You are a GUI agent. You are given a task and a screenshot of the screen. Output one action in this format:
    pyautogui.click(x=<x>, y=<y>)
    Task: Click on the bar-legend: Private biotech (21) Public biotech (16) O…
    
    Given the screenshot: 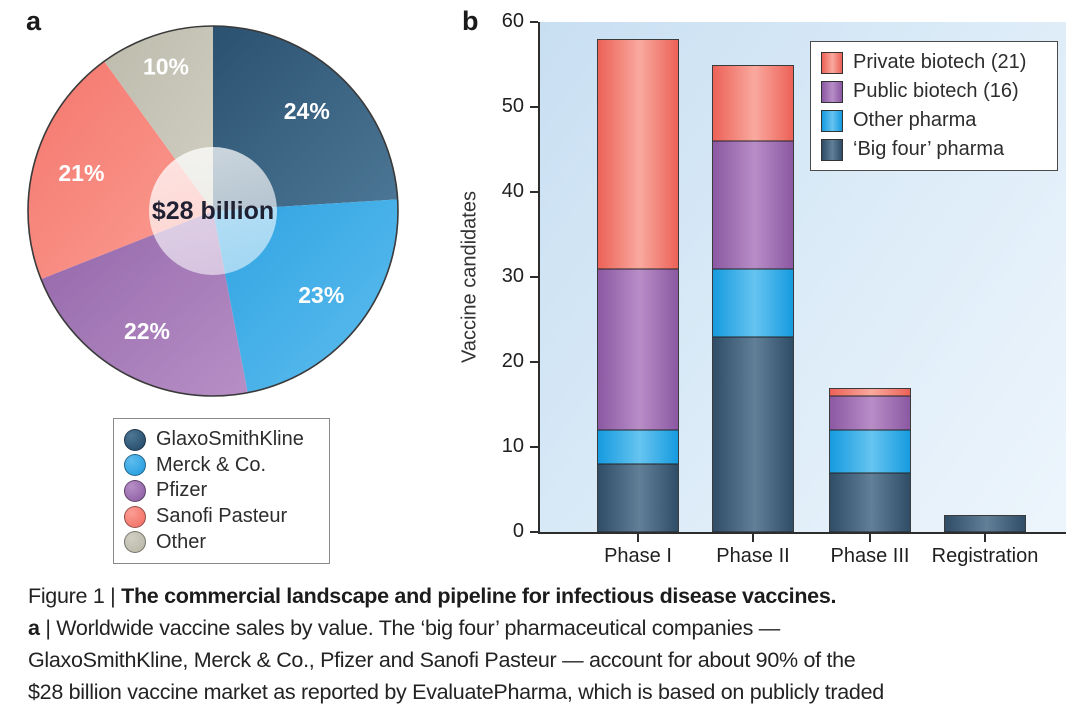 What is the action you would take?
    pyautogui.click(x=934, y=106)
    